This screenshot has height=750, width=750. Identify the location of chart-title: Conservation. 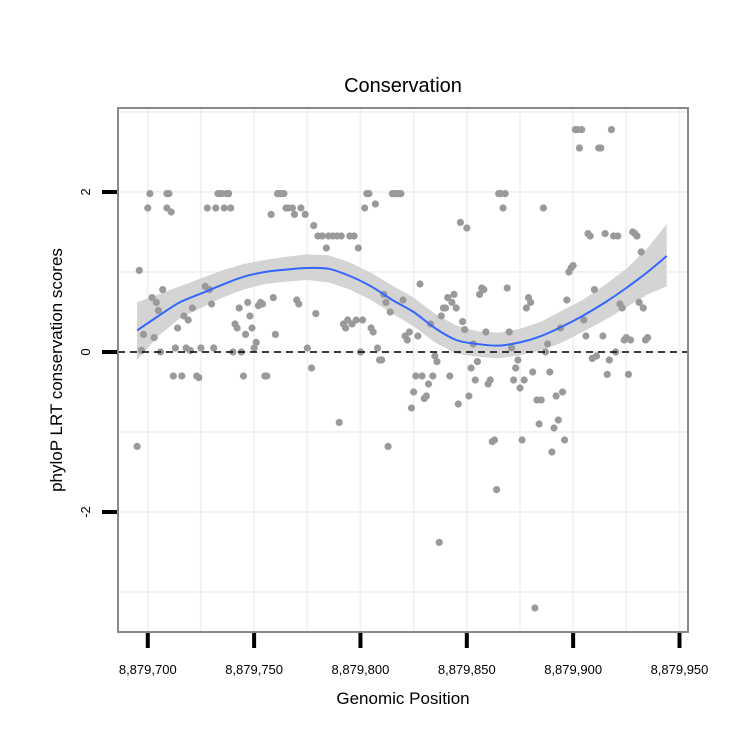
(403, 86).